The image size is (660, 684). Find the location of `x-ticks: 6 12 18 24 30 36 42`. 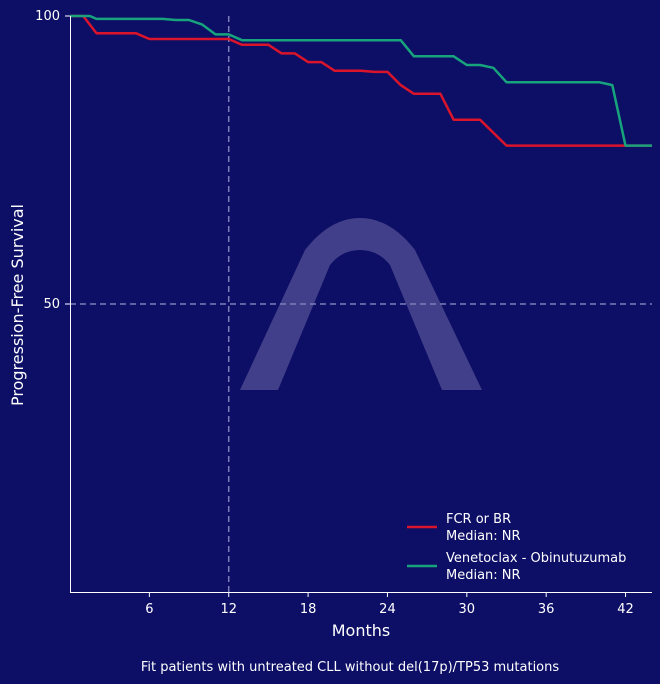

x-ticks: 6 12 18 24 30 36 42 is located at coordinates (389, 604).